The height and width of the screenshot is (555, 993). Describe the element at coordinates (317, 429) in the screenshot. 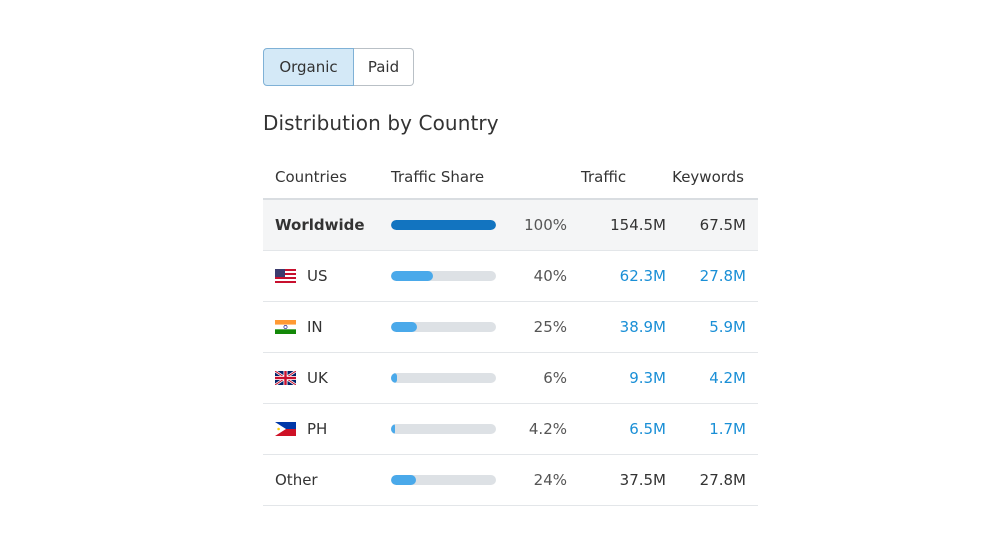

I see `country-name: PH` at that location.